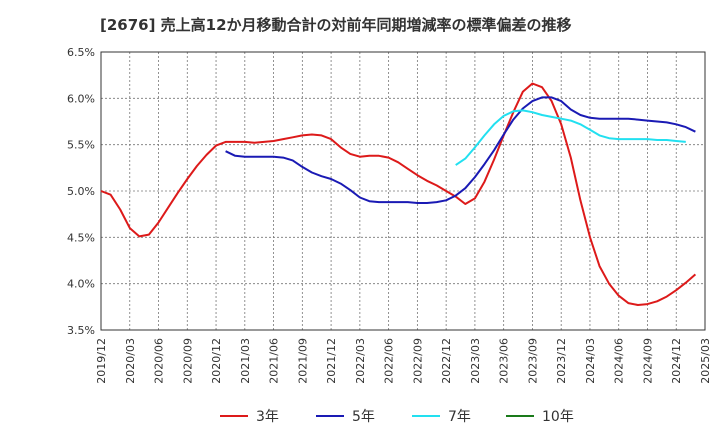 The image size is (720, 440). What do you see at coordinates (130, 361) in the screenshot?
I see `x-tick-label: 2020/03` at bounding box center [130, 361].